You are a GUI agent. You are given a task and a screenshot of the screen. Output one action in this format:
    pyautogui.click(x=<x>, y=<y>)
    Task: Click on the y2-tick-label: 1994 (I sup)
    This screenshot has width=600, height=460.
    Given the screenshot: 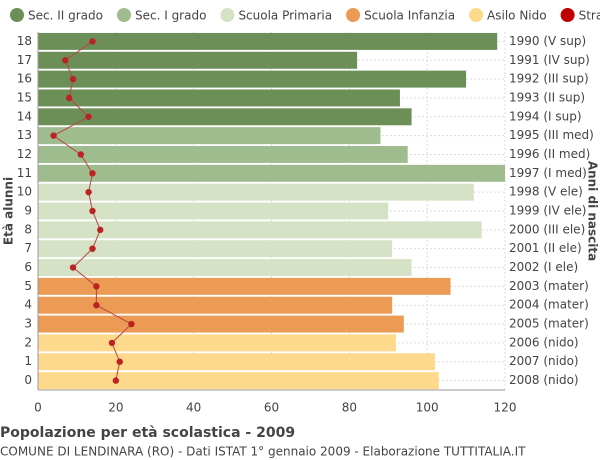 What is the action you would take?
    pyautogui.click(x=545, y=116)
    